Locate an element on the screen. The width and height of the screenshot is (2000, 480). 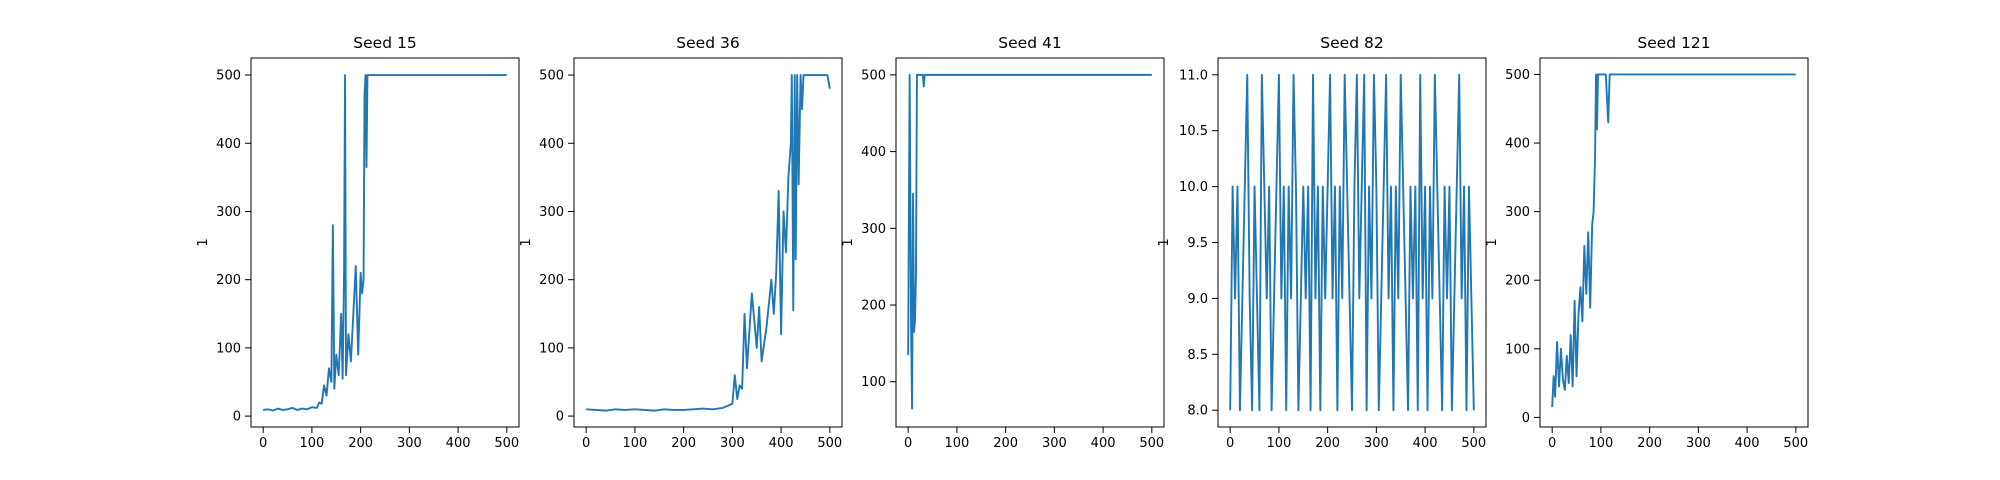
y-tick-label: 9.0 is located at coordinates (1197, 299).